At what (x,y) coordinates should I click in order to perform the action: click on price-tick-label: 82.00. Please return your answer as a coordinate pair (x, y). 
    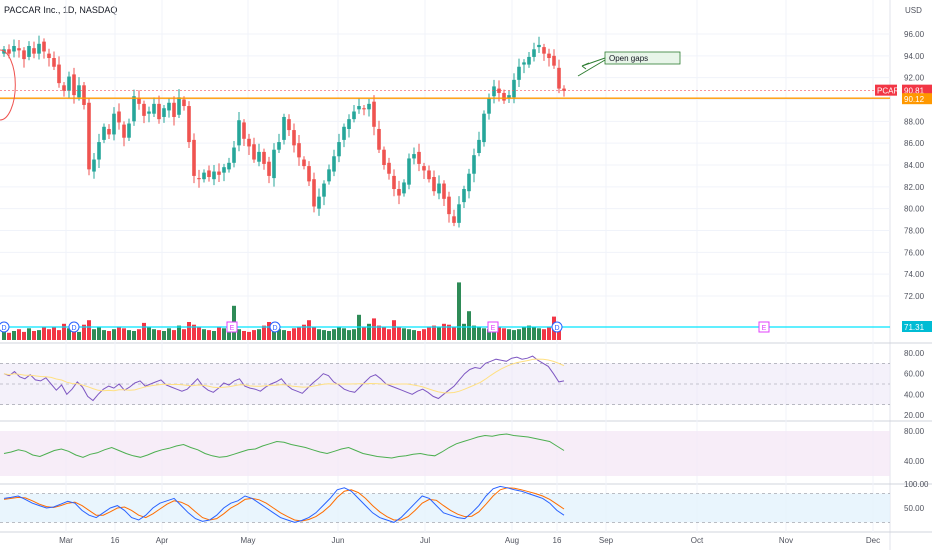
    Looking at the image, I should click on (914, 187).